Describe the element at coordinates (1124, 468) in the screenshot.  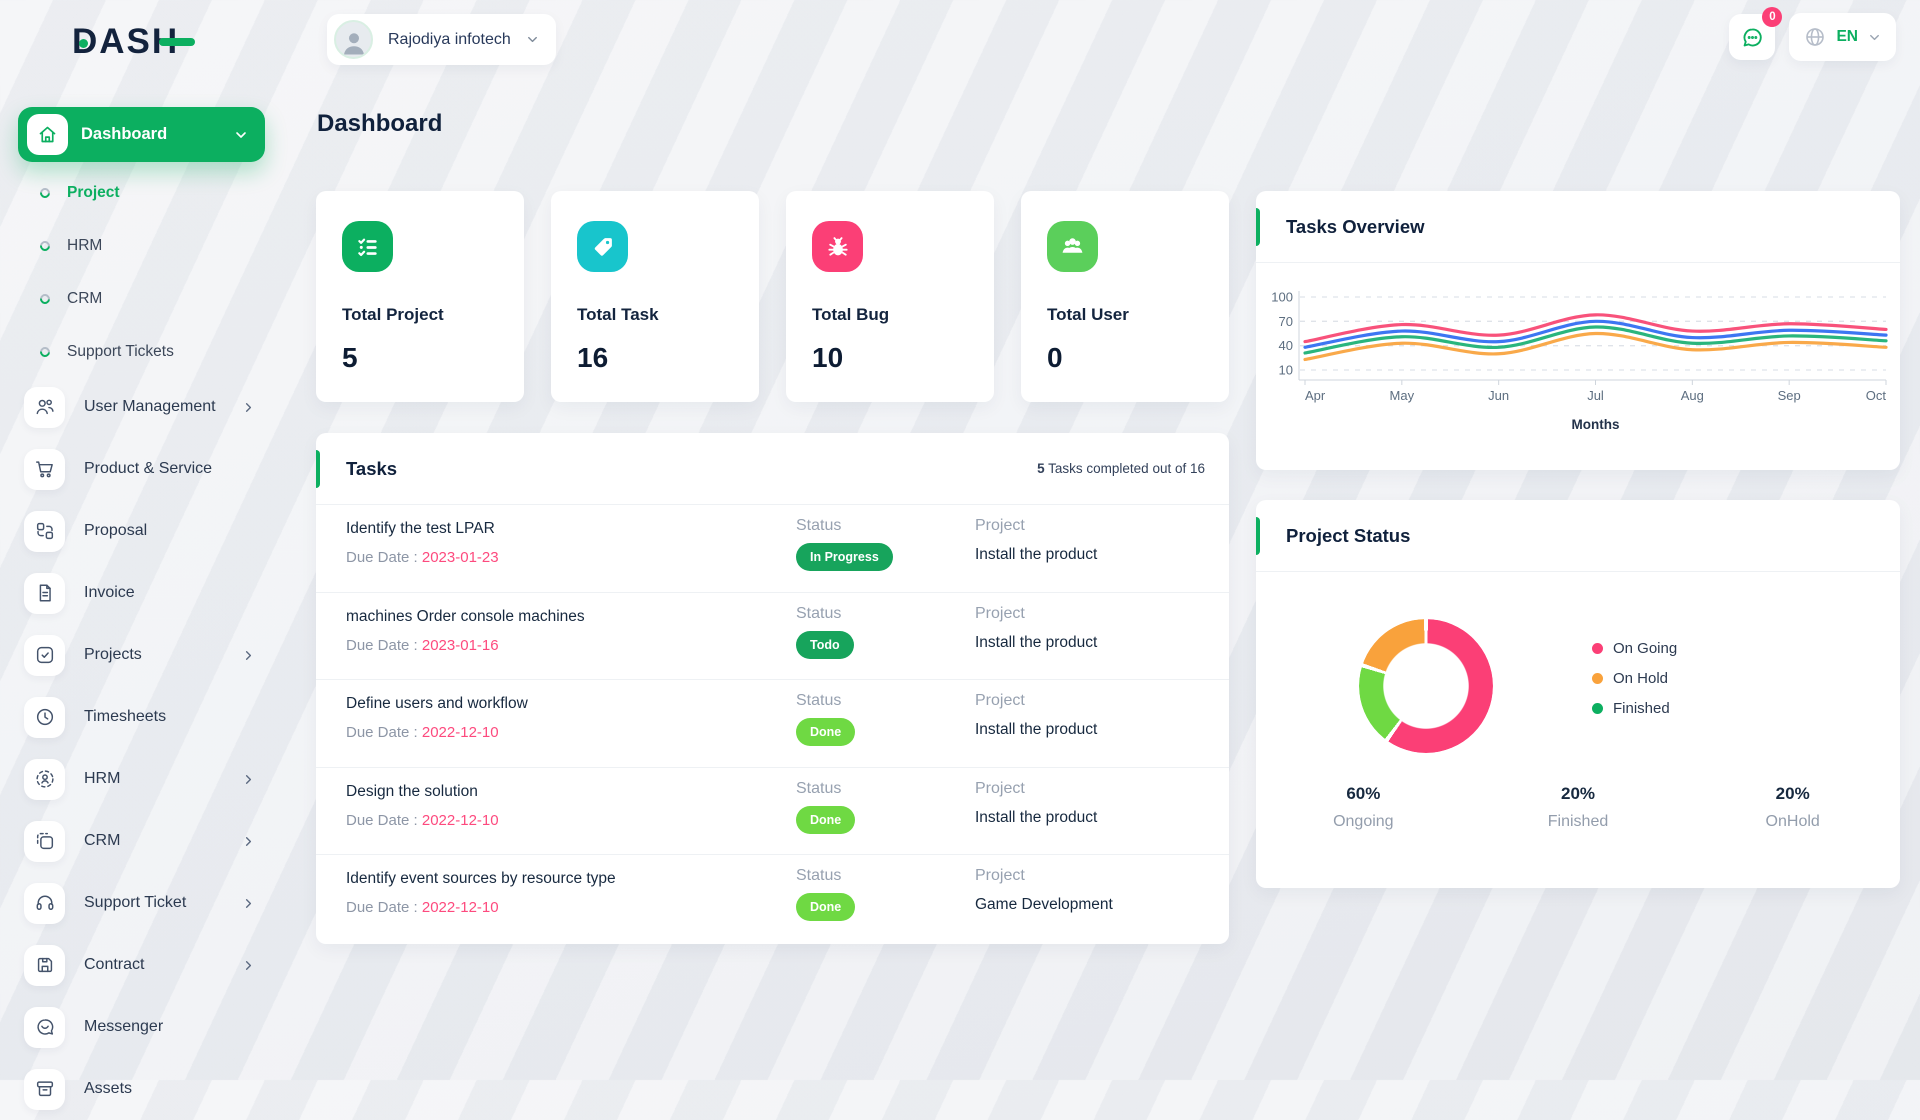
I see `tasks-summary-text: Tasks completed out of 16` at that location.